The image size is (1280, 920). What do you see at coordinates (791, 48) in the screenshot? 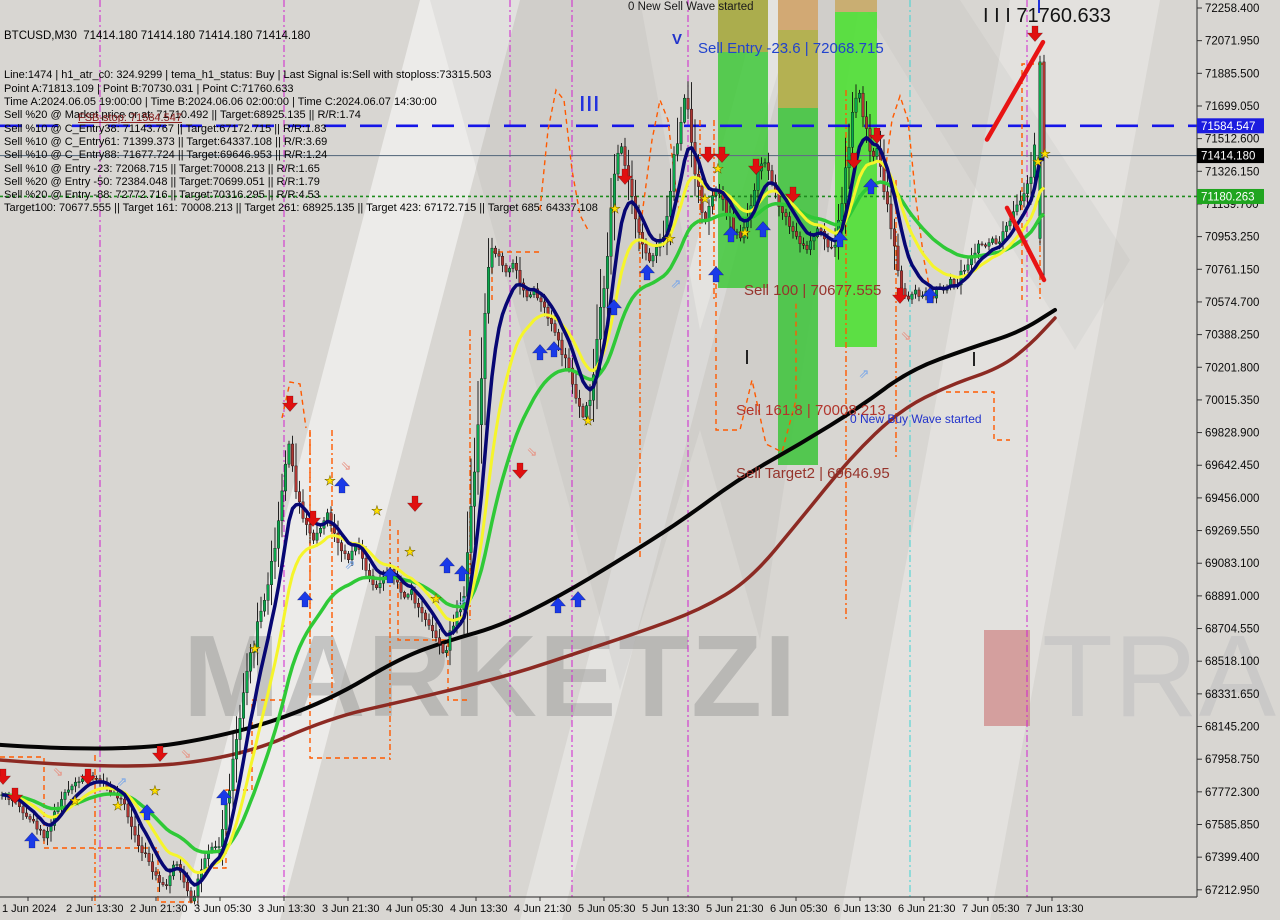
I see `chart-annotation: Sell Entry -23.6 | 72068.715` at bounding box center [791, 48].